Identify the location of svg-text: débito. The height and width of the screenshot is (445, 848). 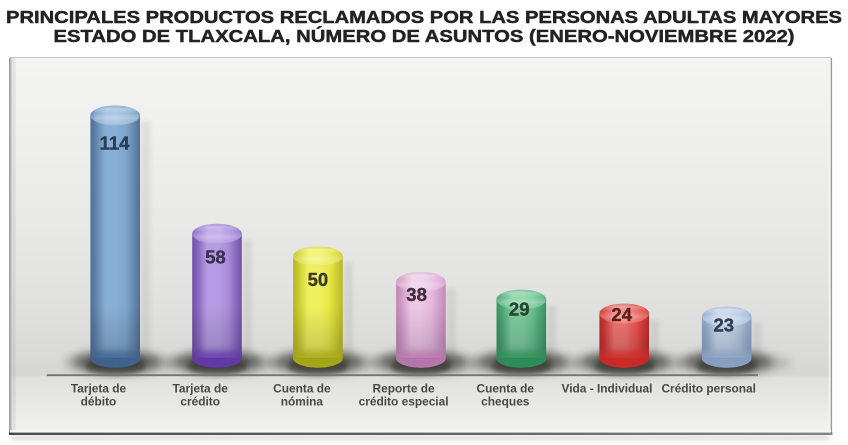
(99, 402).